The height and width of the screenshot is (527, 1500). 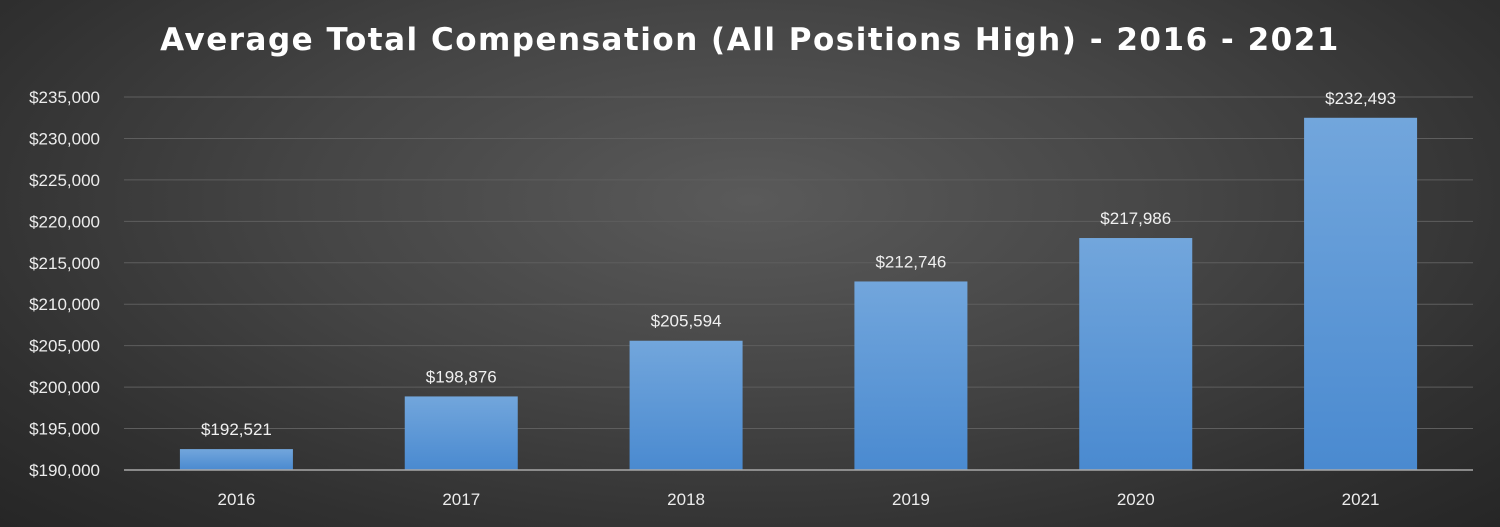 What do you see at coordinates (64, 387) in the screenshot?
I see `y-tick-label: $200,000` at bounding box center [64, 387].